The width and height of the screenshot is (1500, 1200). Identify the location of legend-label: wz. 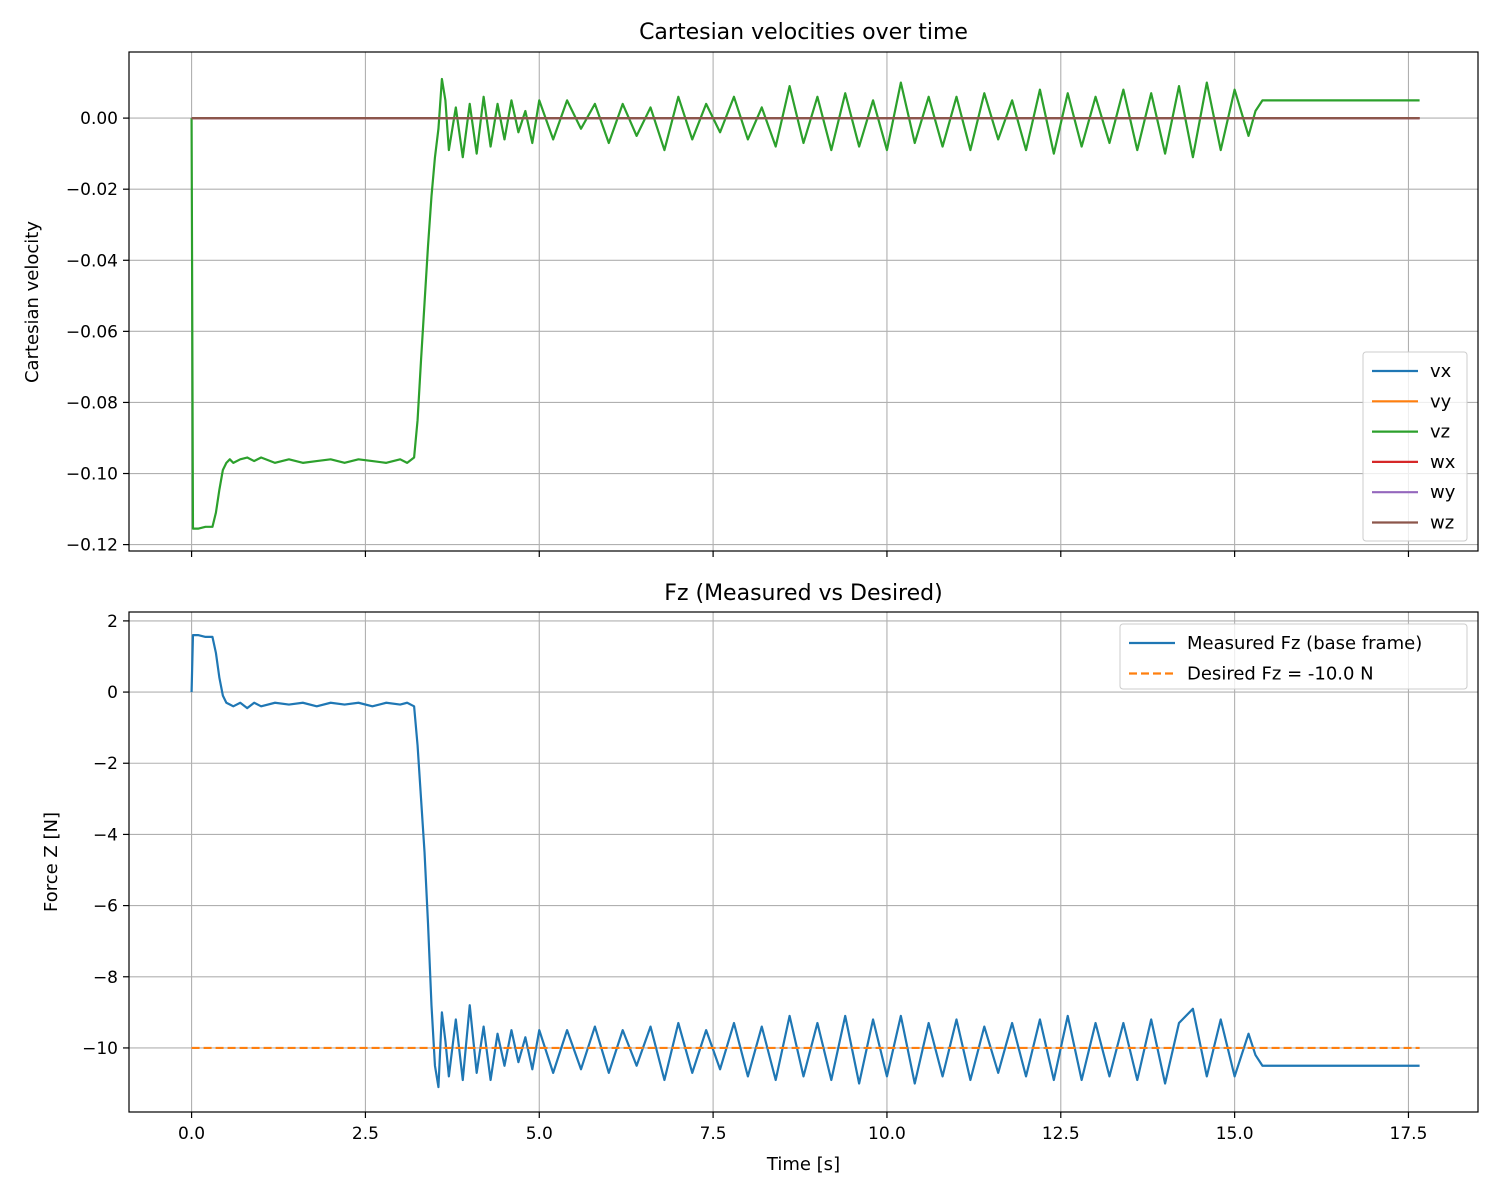
(1442, 523).